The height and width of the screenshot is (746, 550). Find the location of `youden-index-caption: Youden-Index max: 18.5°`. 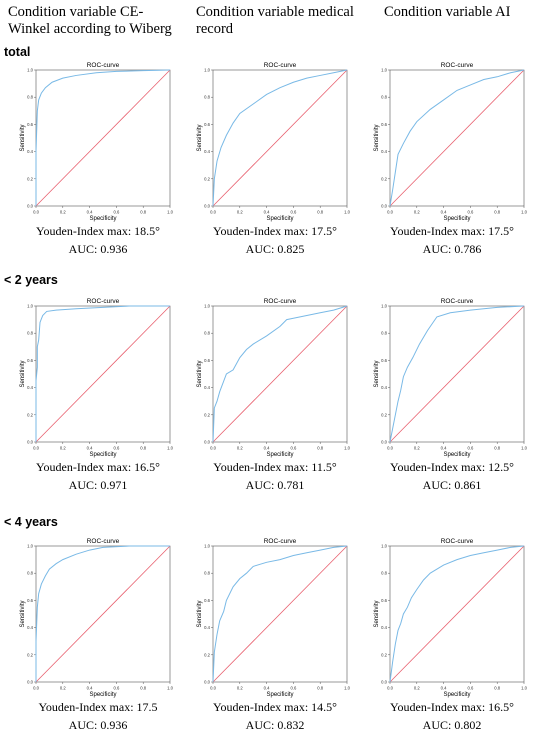

youden-index-caption: Youden-Index max: 18.5° is located at coordinates (98, 231).